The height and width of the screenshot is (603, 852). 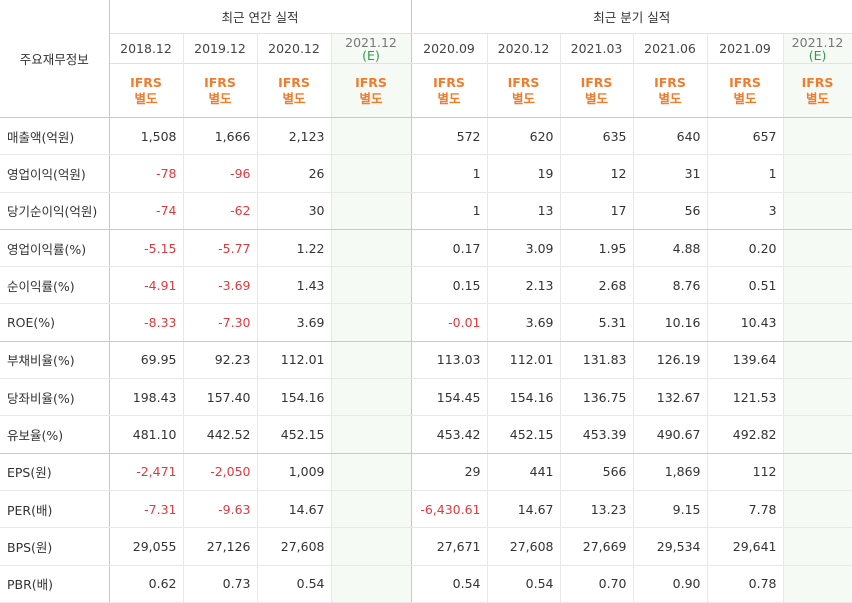 I want to click on value-cell: 640, so click(x=670, y=136).